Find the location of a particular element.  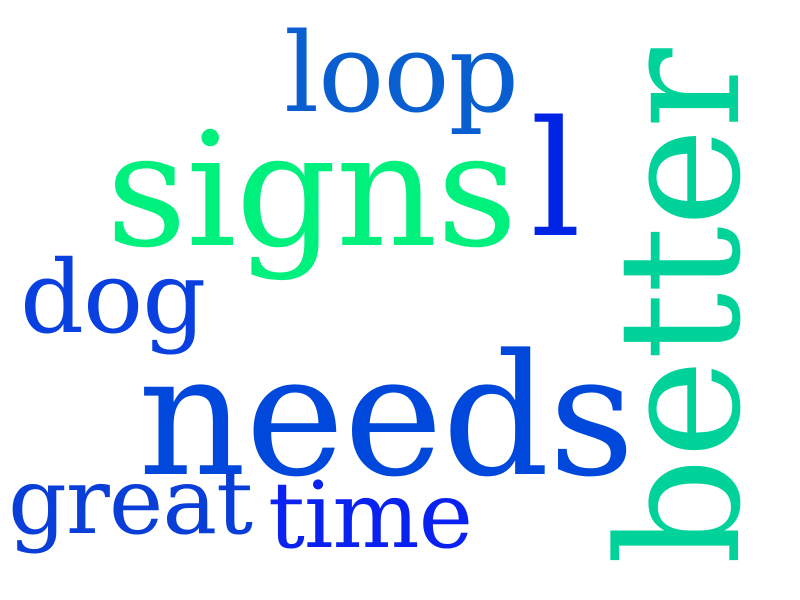

word-l: l is located at coordinates (555, 179).